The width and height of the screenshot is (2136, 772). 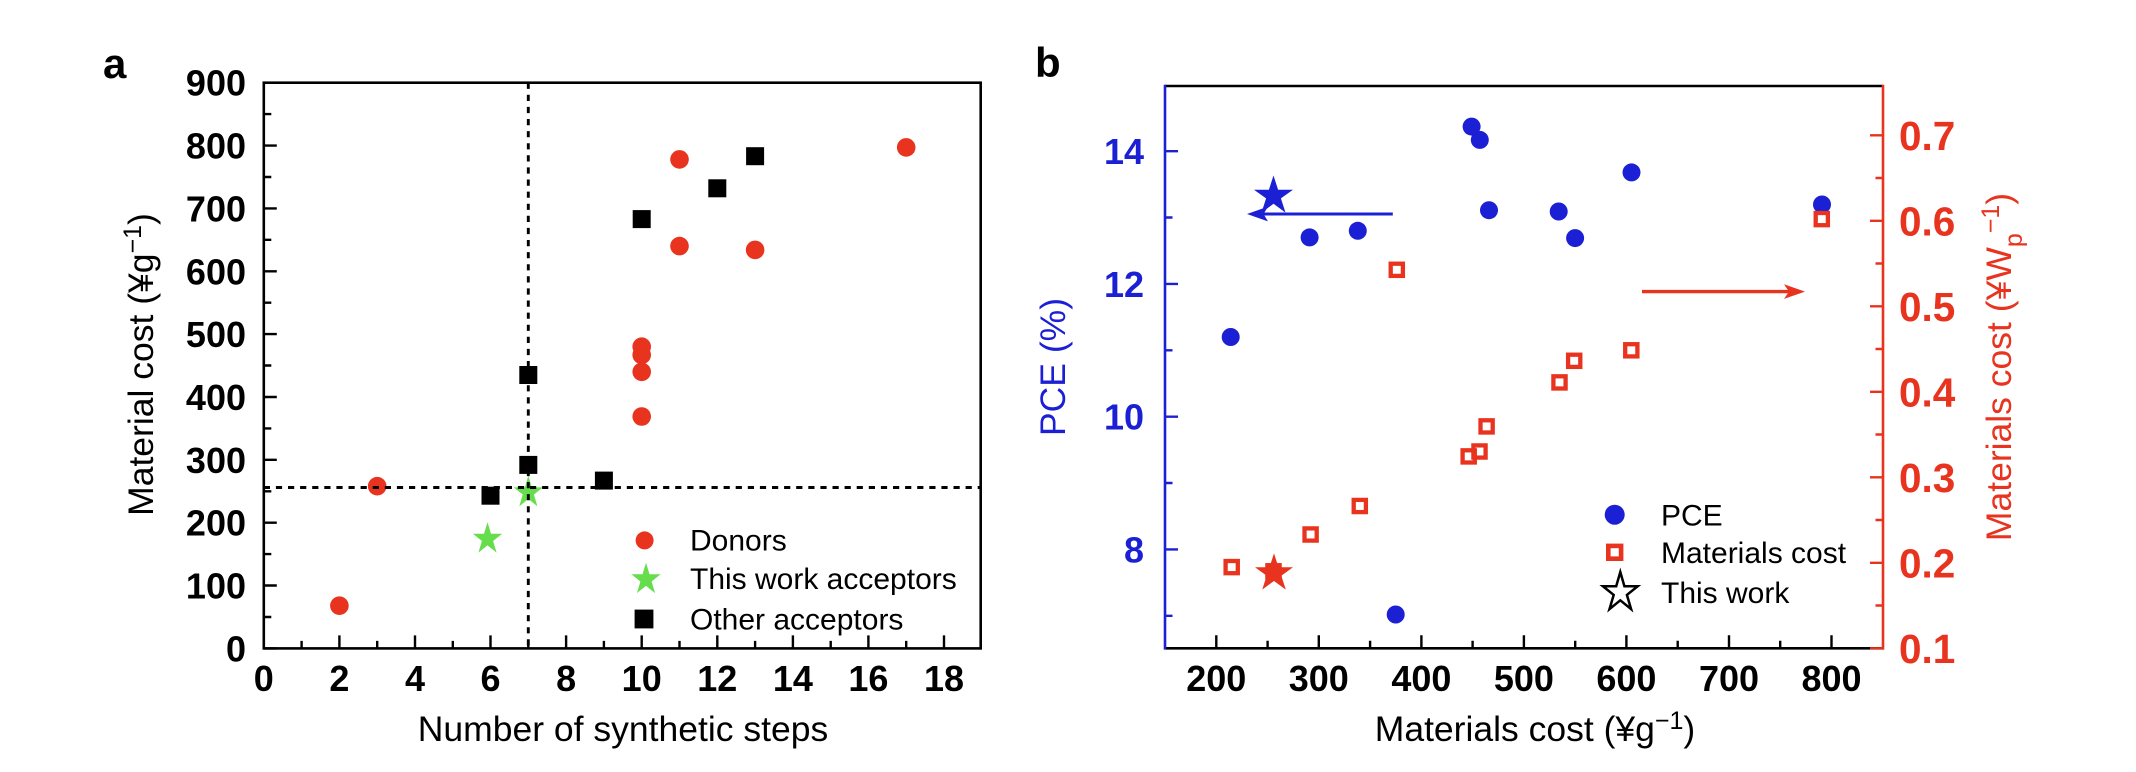 What do you see at coordinates (216, 586) in the screenshot?
I see `svg-text: 100` at bounding box center [216, 586].